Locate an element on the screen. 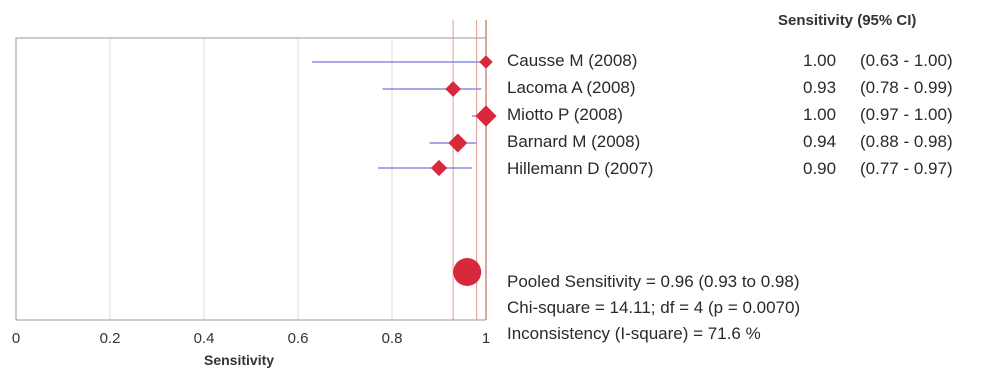  study-label: Causse M (2008) is located at coordinates (572, 60).